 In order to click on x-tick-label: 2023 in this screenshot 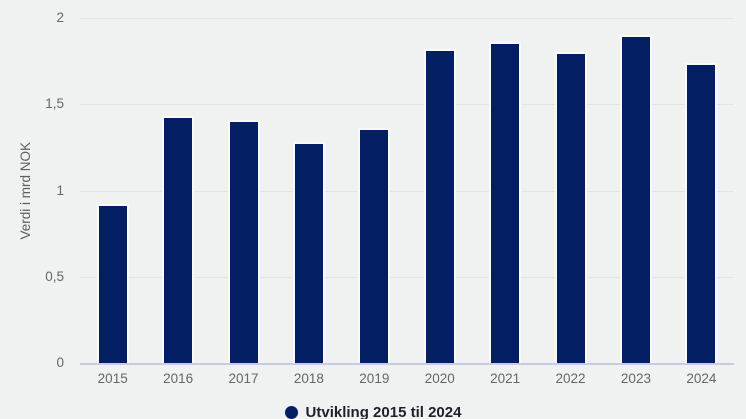, I will do `click(635, 378)`.